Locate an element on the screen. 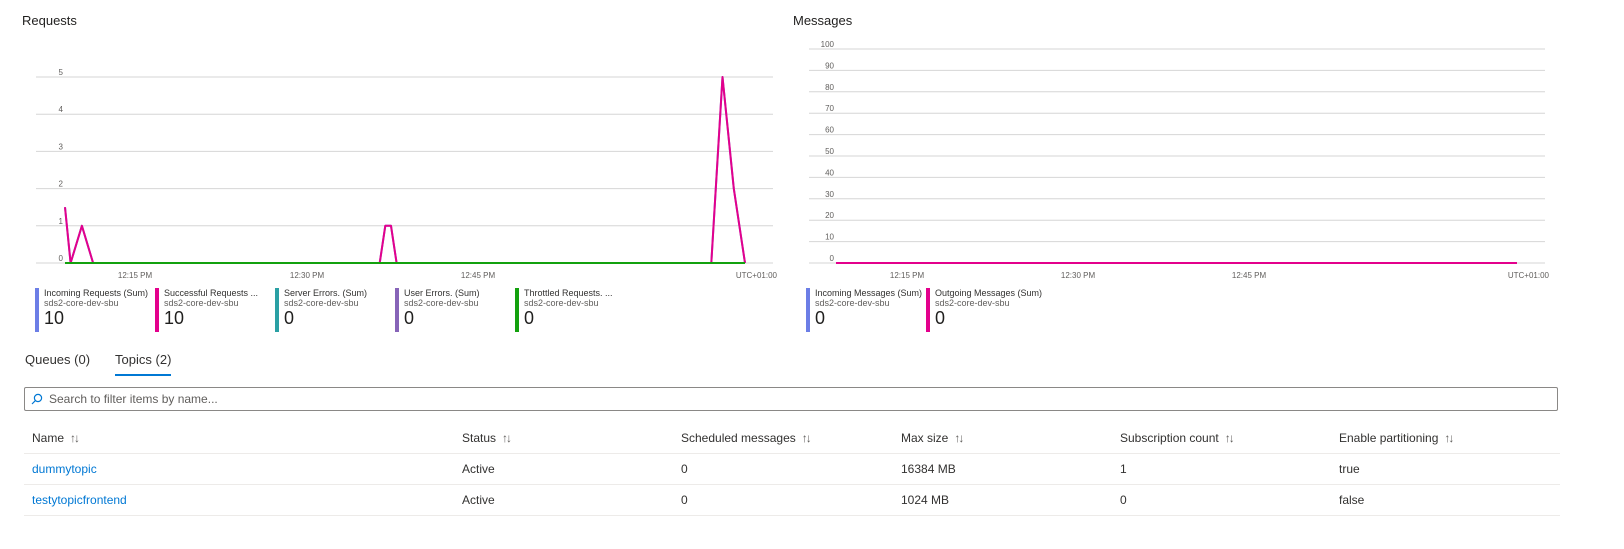 This screenshot has width=1624, height=549. legend-item: User Errors. (Sum) sds2-core-dev-sbu 0 is located at coordinates (455, 310).